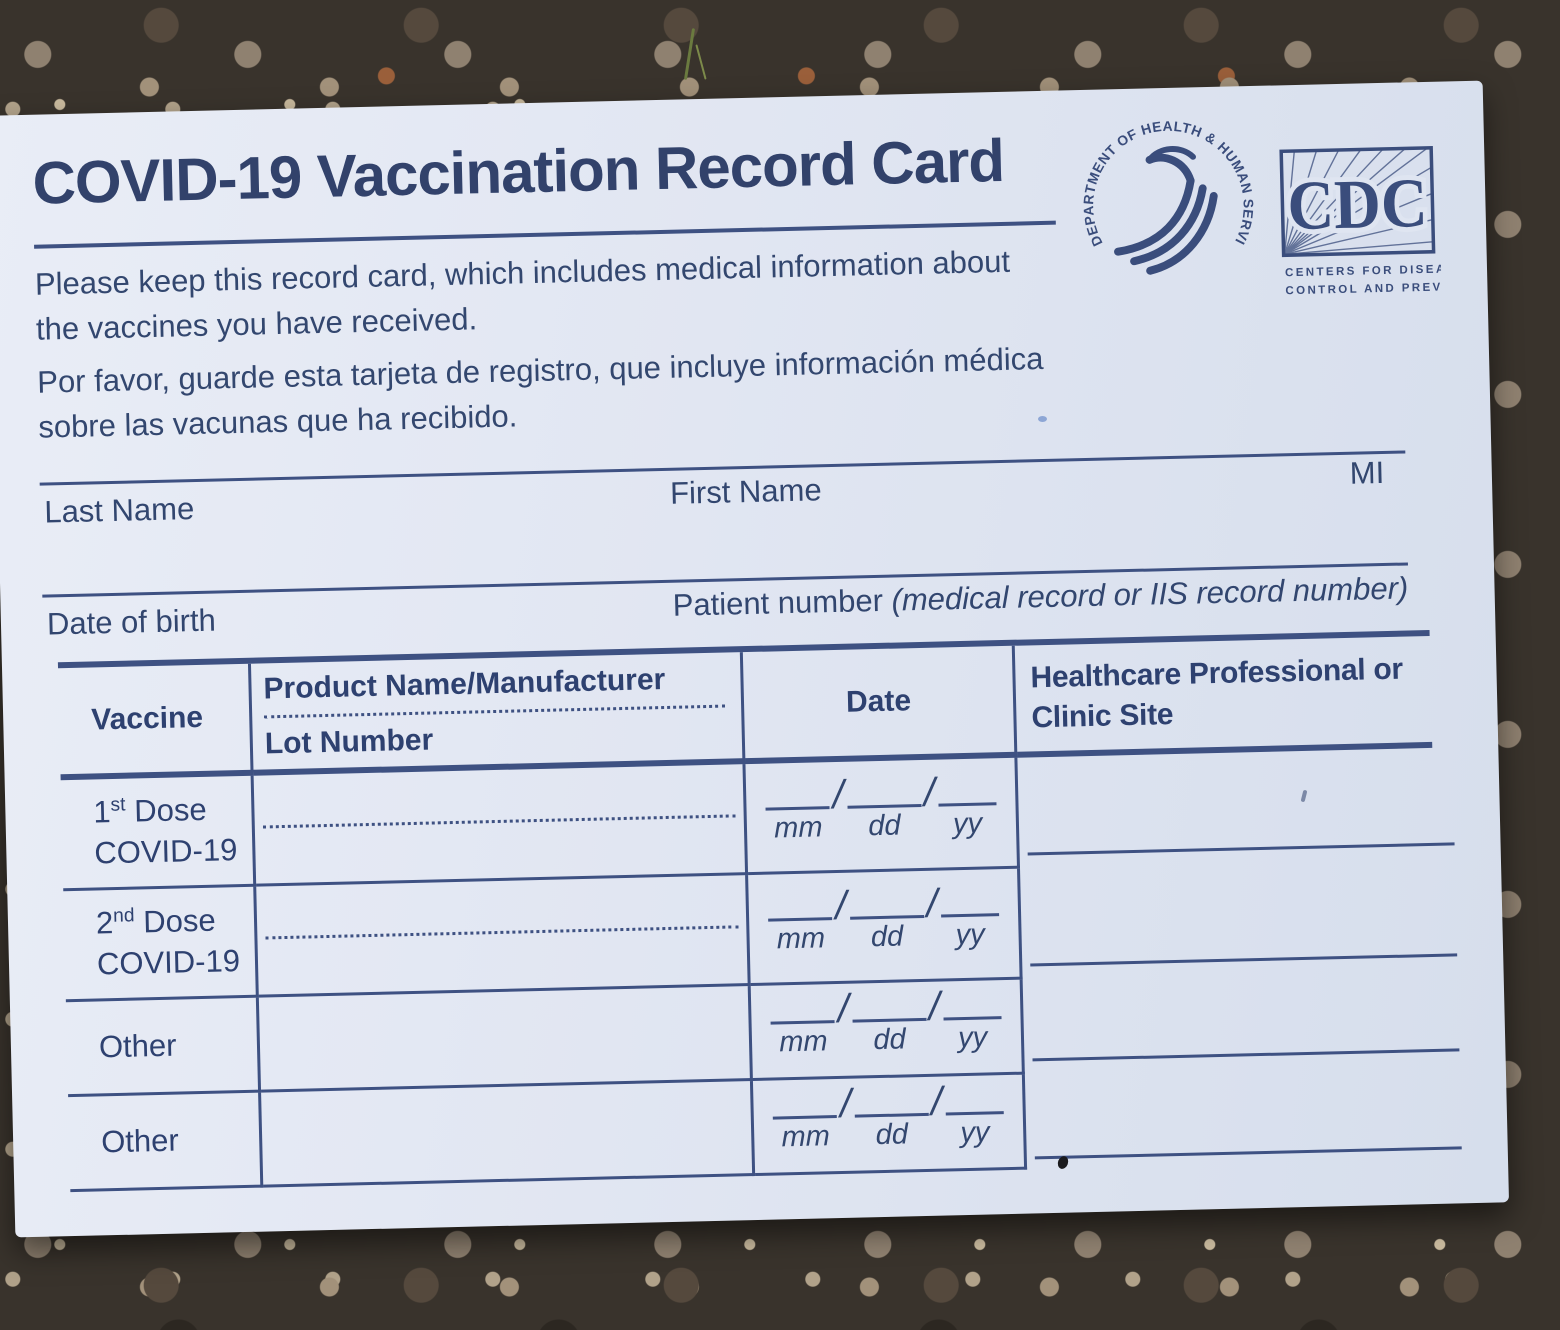 The height and width of the screenshot is (1330, 1560). I want to click on dose-ordinal: nd, so click(123, 916).